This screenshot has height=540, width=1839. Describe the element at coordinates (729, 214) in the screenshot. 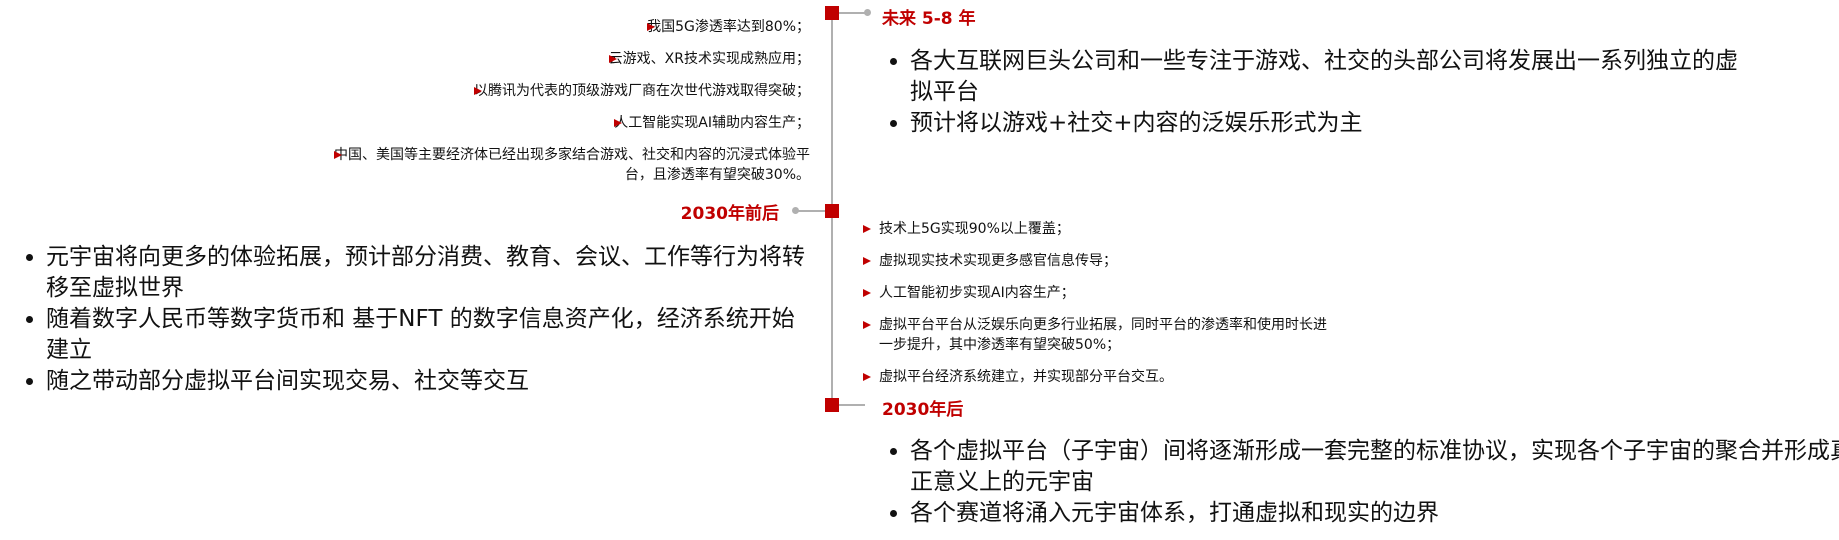

I see `stage-label: 2030年前后` at that location.